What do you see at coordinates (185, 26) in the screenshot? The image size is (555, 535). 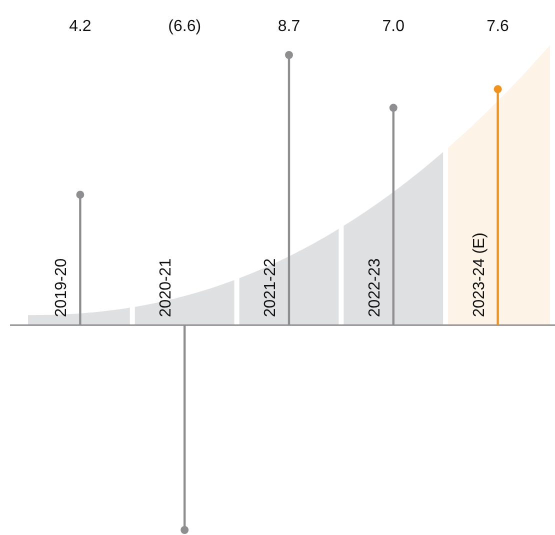 I see `data-label: (6.6)` at bounding box center [185, 26].